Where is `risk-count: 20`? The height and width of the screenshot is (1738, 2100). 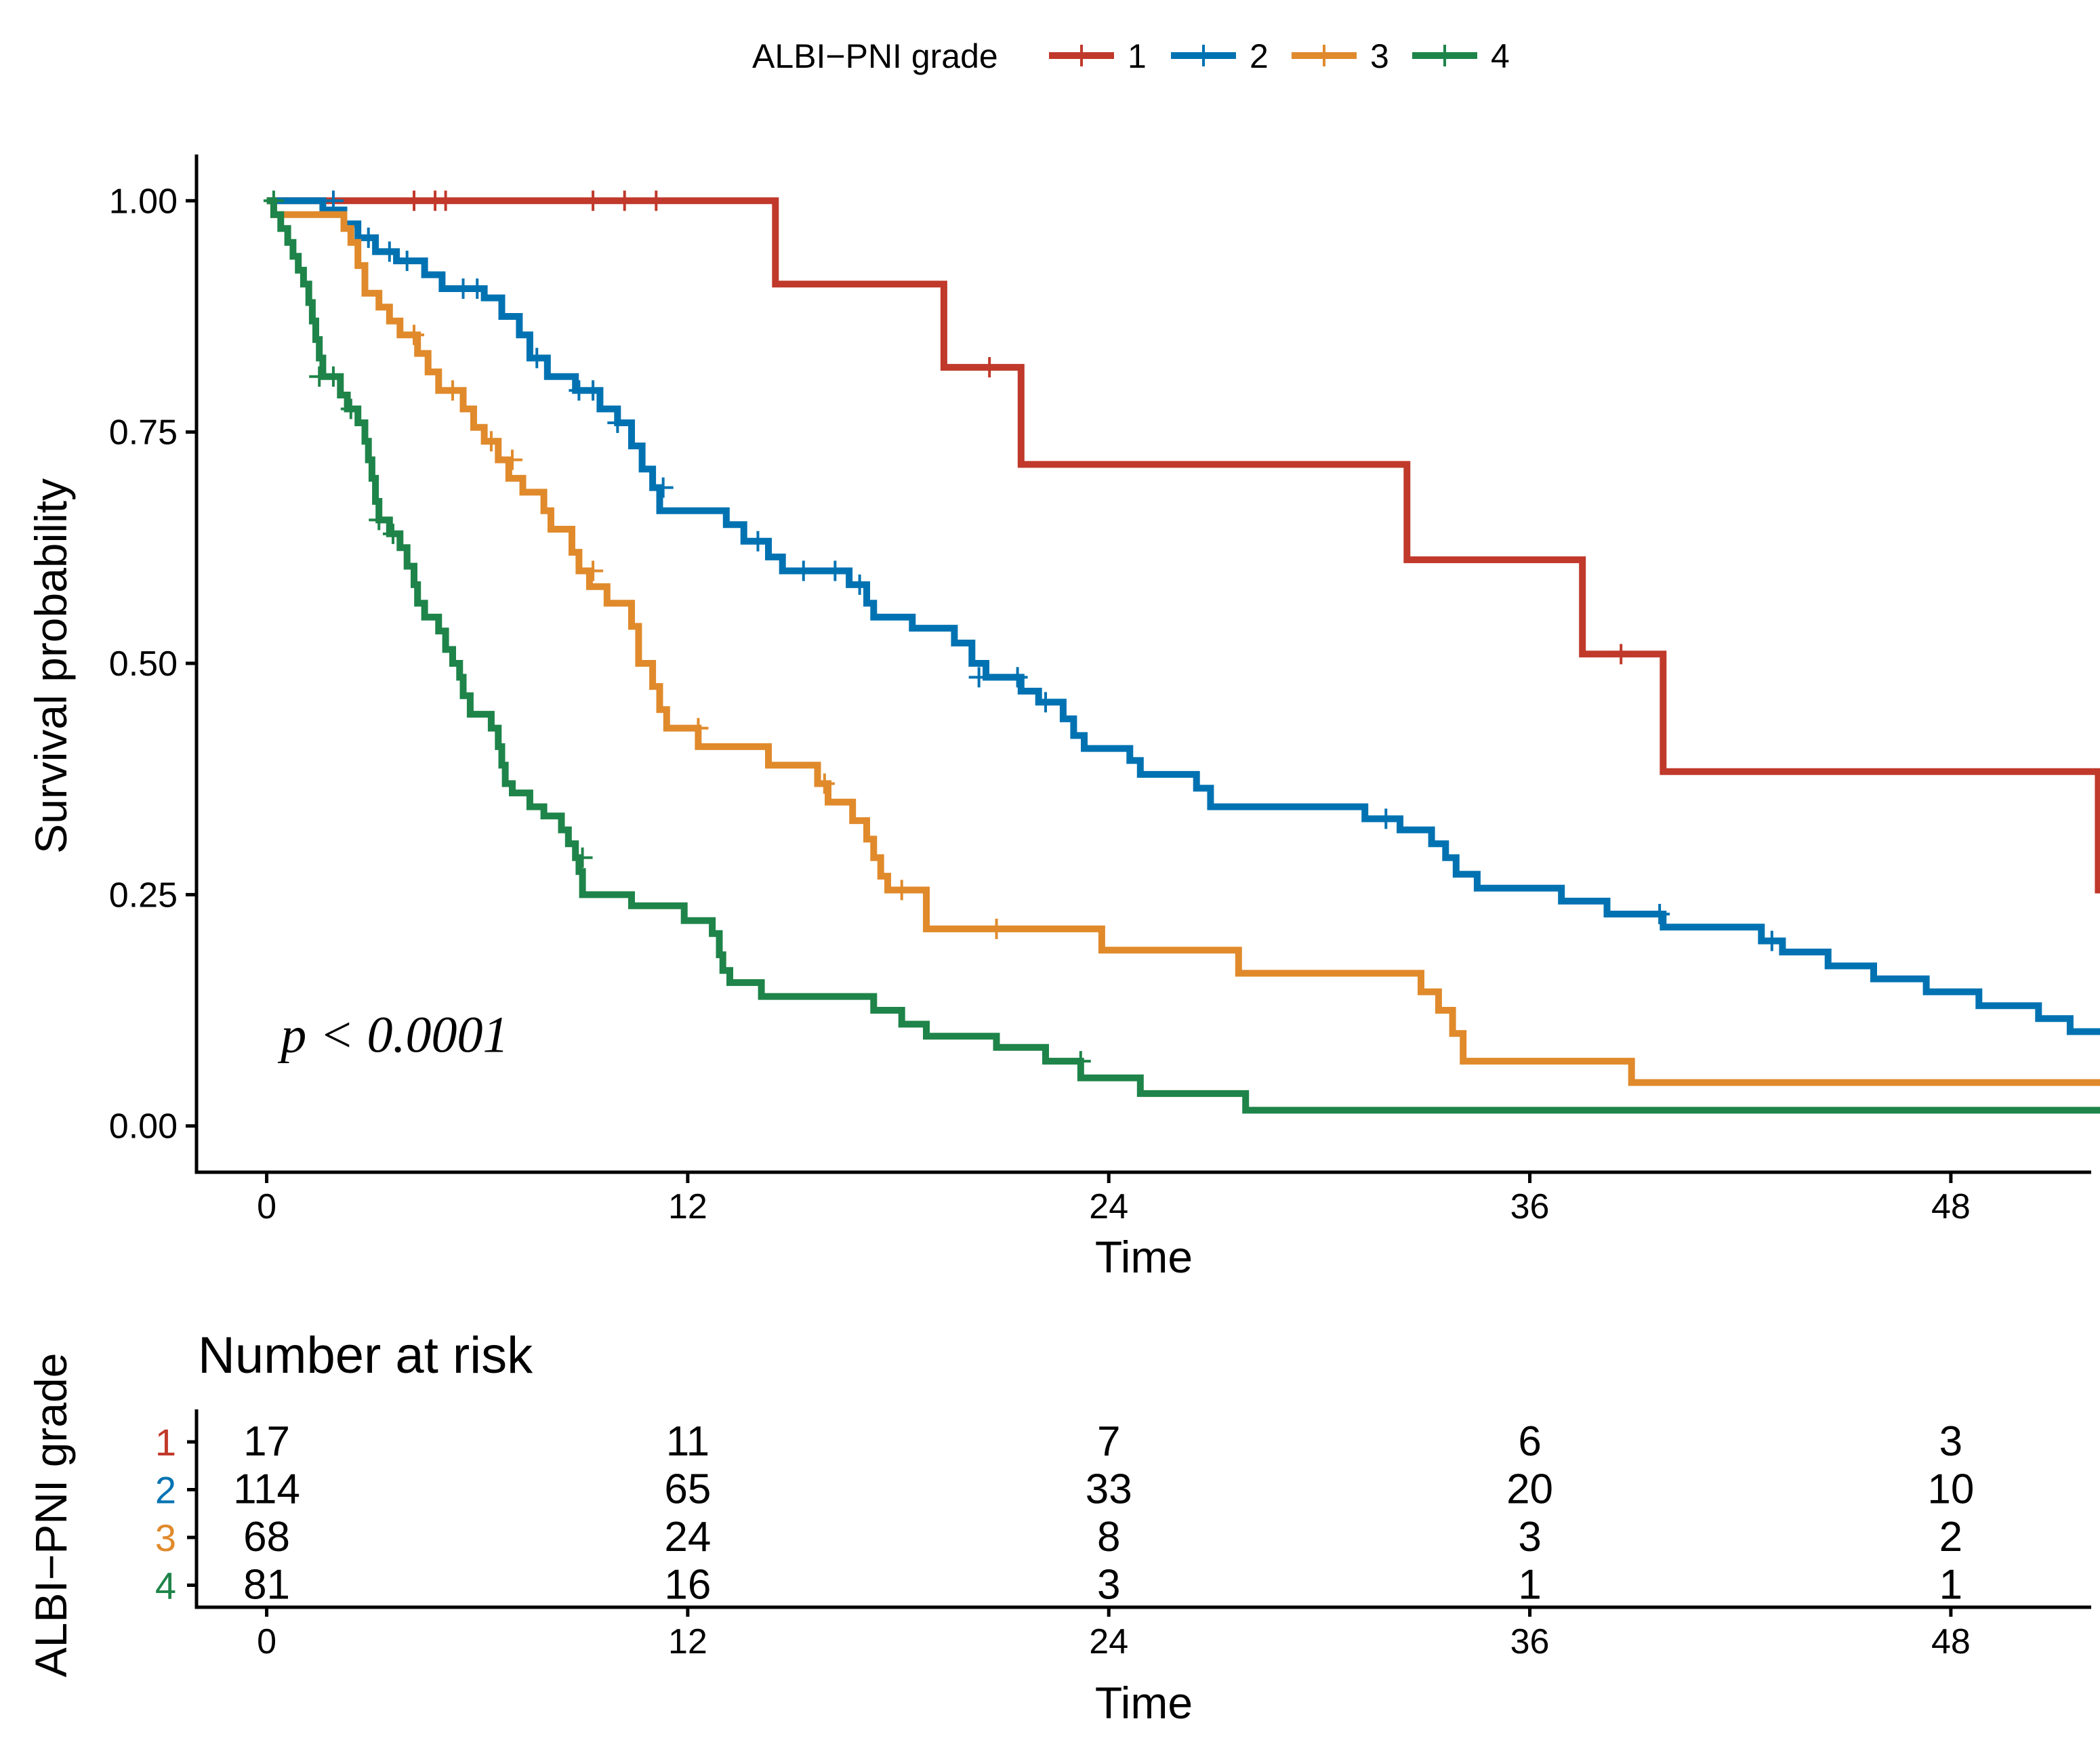 risk-count: 20 is located at coordinates (1529, 1489).